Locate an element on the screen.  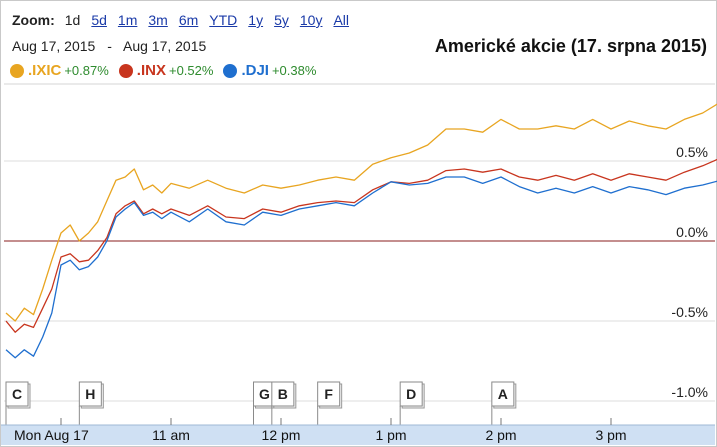
legend-item-dji: .DJI +0.38% is located at coordinates (269, 70).